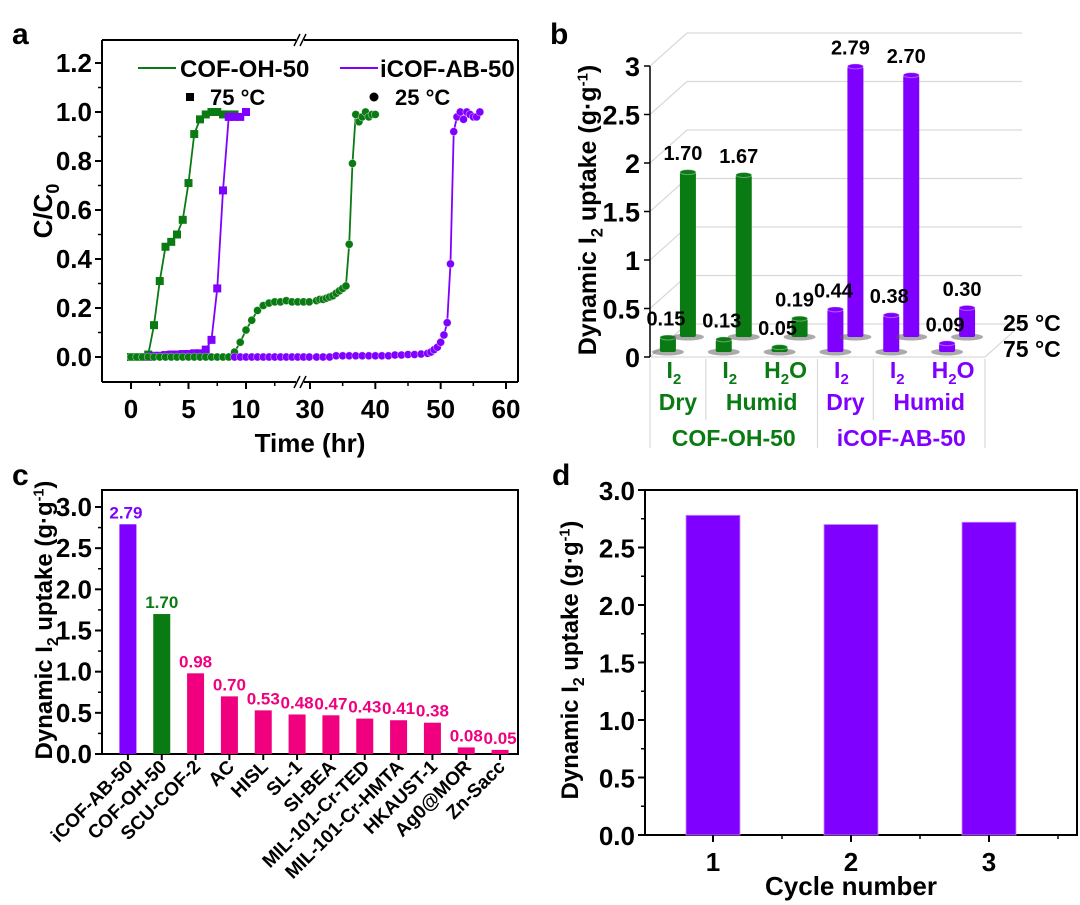 This screenshot has width=1080, height=905. I want to click on value-label: 0.41, so click(398, 708).